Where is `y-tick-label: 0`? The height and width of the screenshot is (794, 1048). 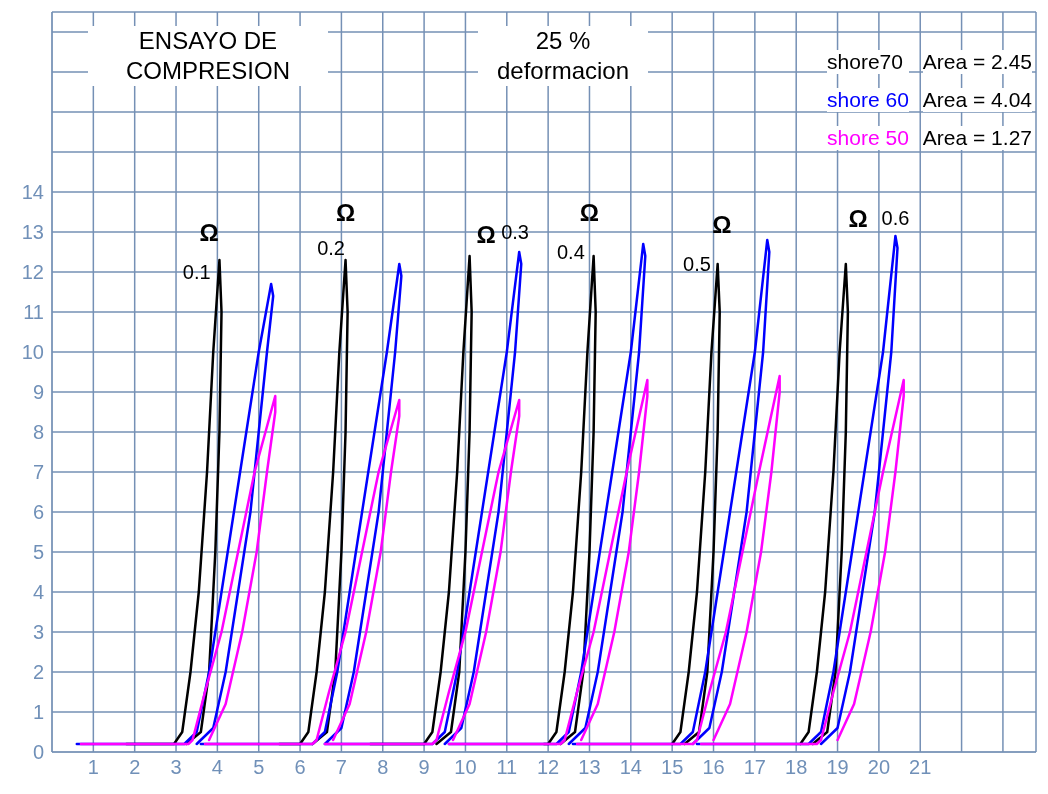
y-tick-label: 0 is located at coordinates (38, 752).